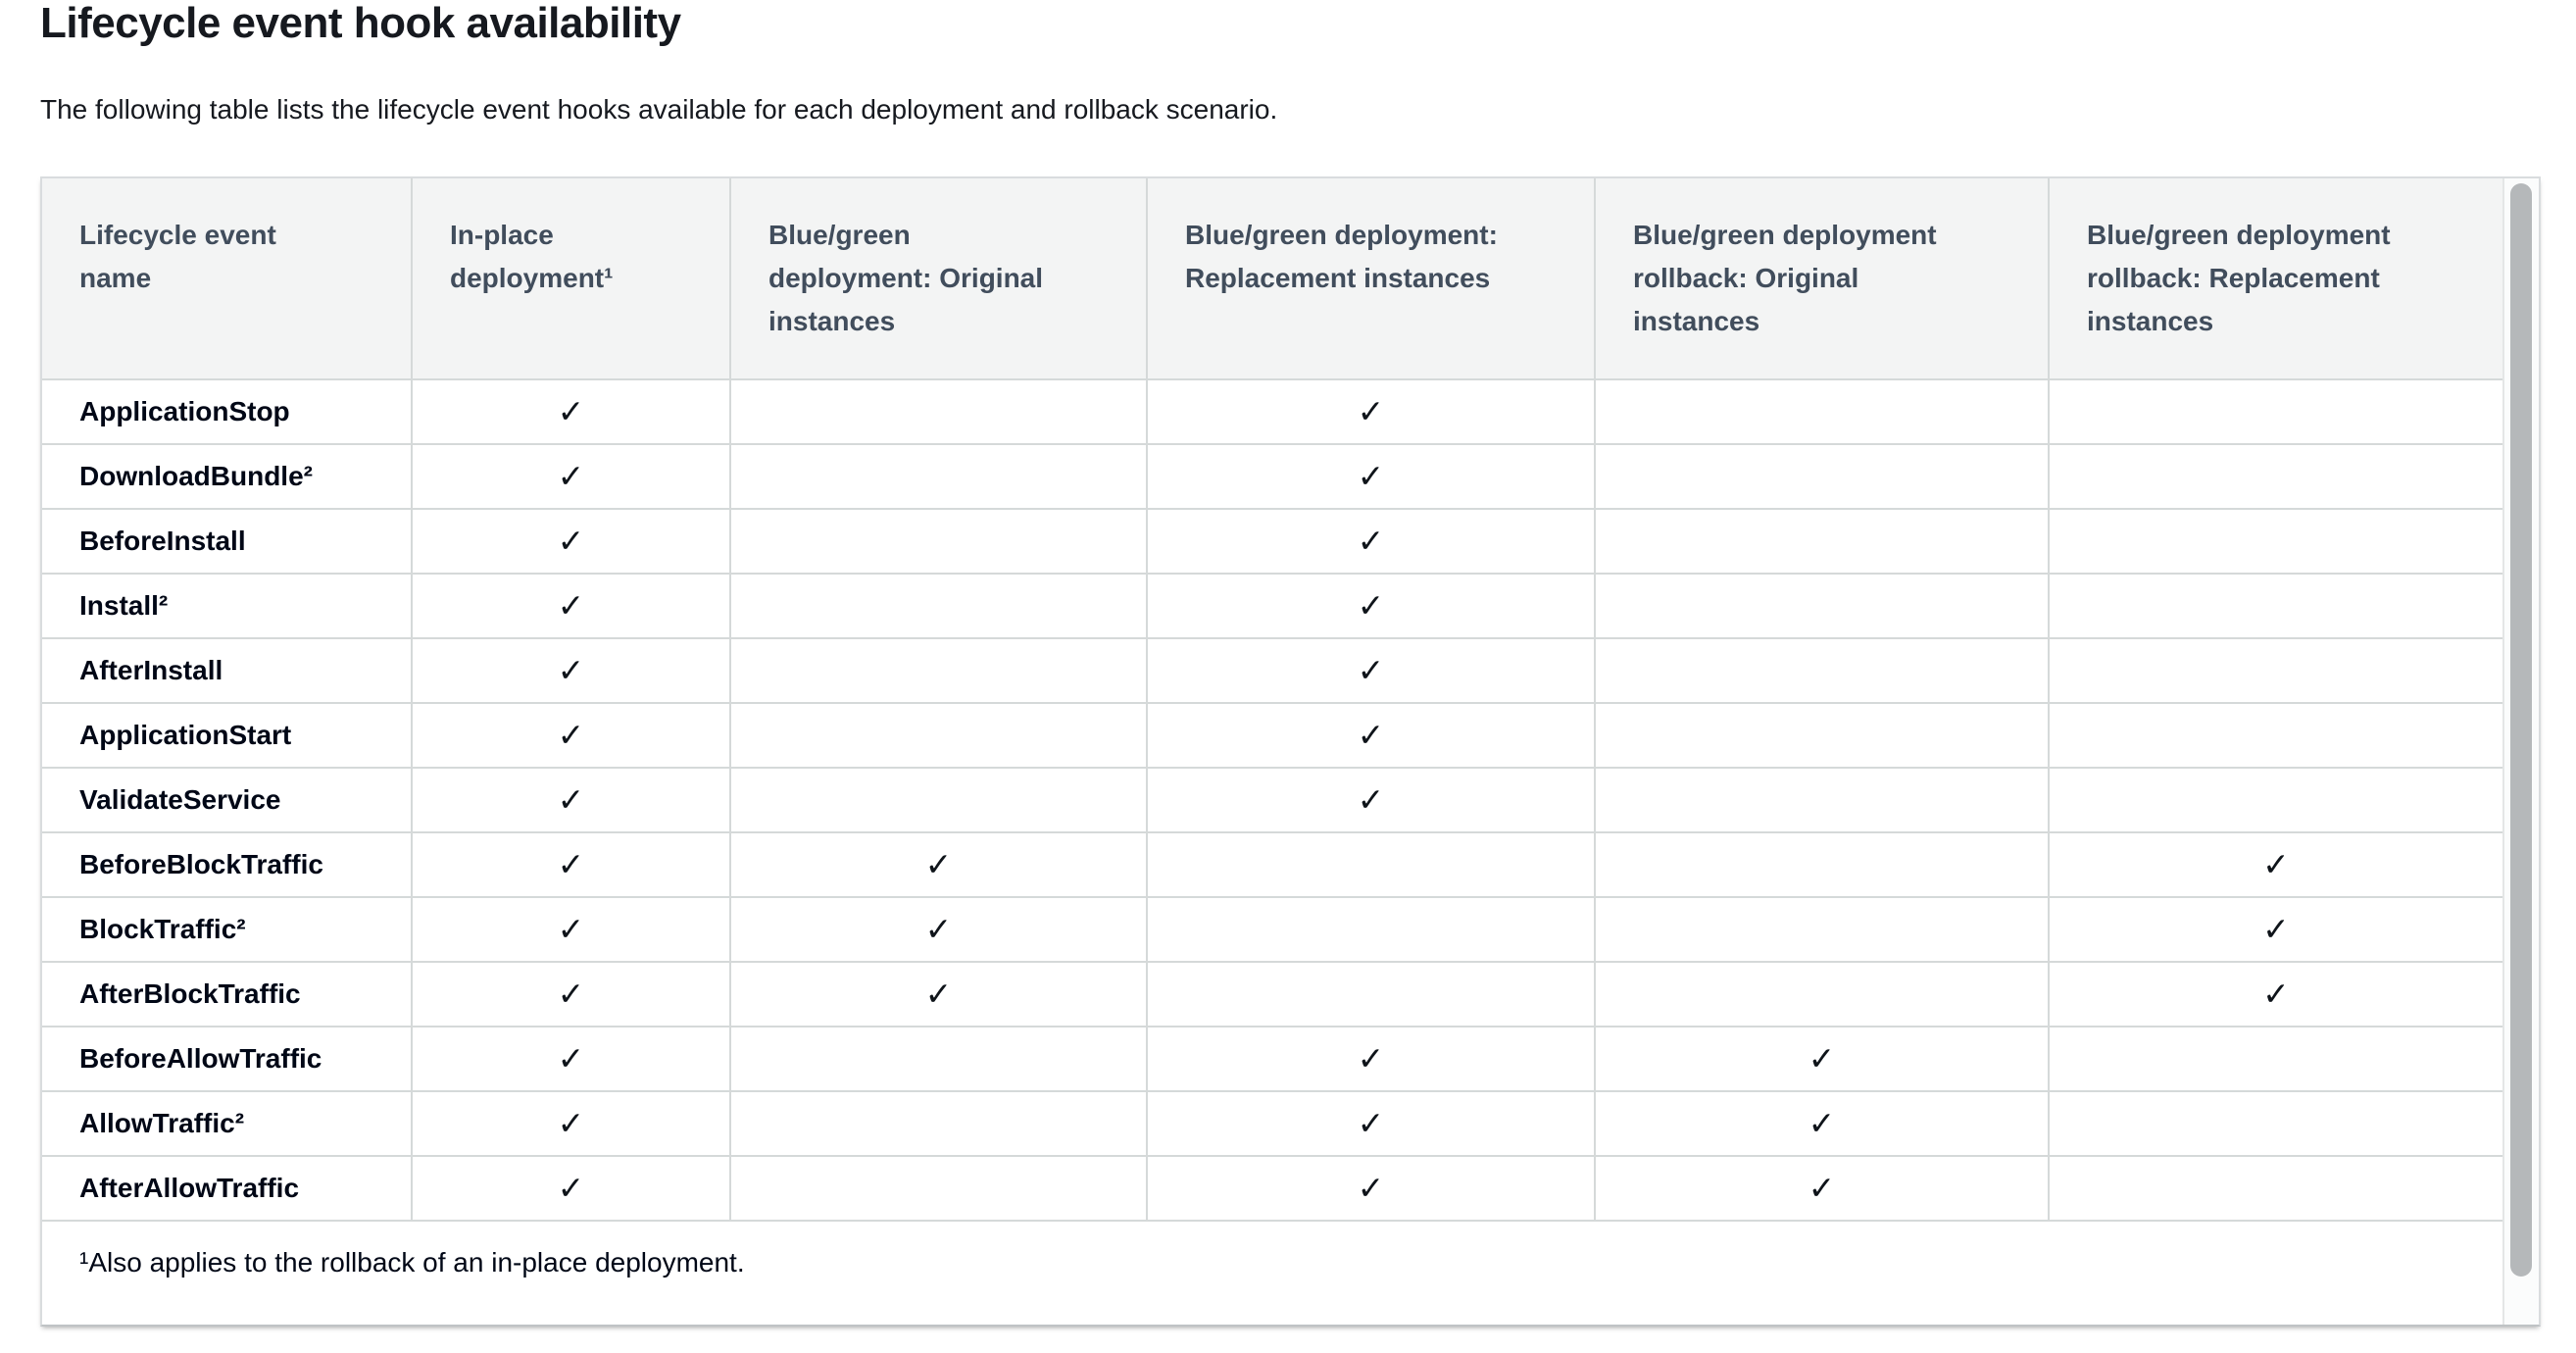 The height and width of the screenshot is (1353, 2576). Describe the element at coordinates (227, 1059) in the screenshot. I see `lifecycle-event-name: BeforeAllowTraffic` at that location.